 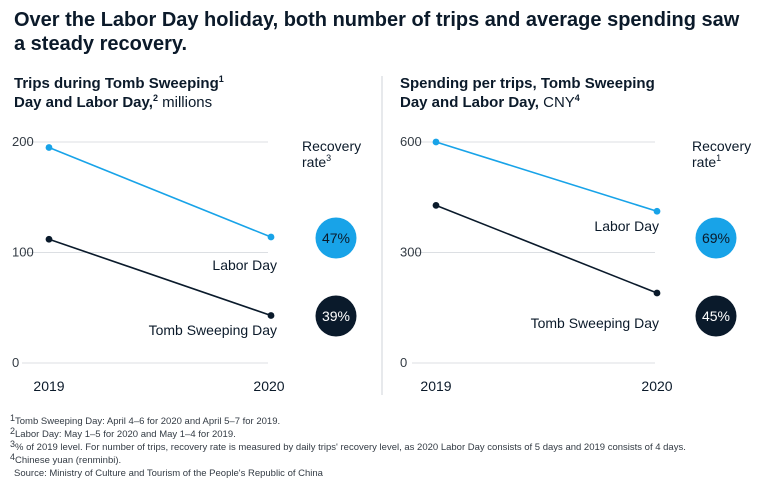 I want to click on left-recovery-header-line1: Recovery, so click(x=331, y=146).